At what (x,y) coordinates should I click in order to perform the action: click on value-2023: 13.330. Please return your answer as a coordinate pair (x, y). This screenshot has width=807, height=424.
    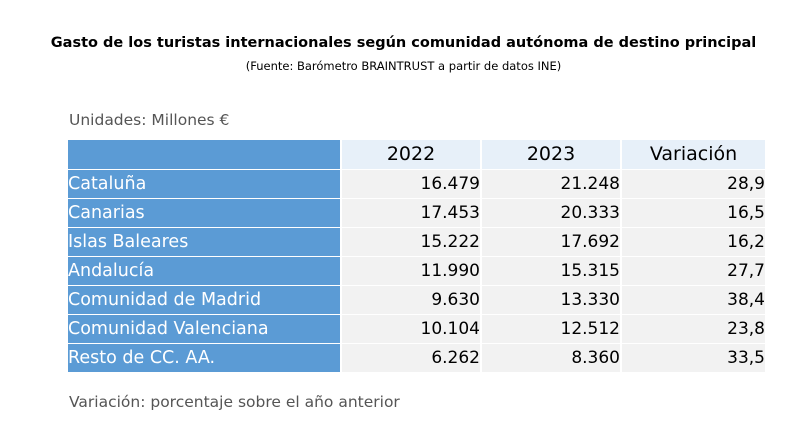
    Looking at the image, I should click on (550, 300).